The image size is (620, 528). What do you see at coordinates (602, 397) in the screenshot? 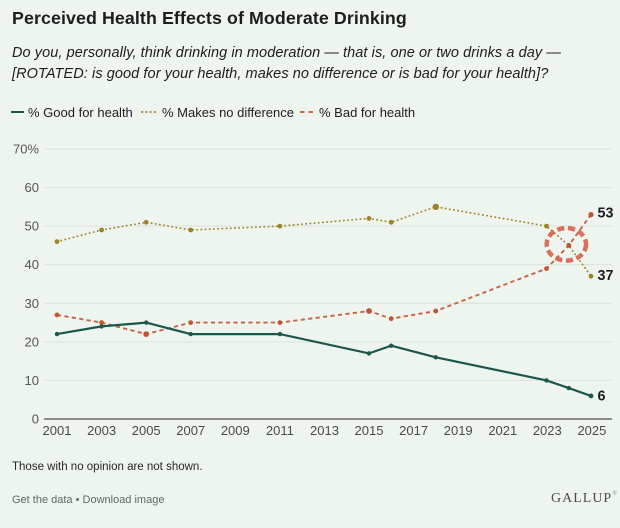
I see `svg-text: 6` at bounding box center [602, 397].